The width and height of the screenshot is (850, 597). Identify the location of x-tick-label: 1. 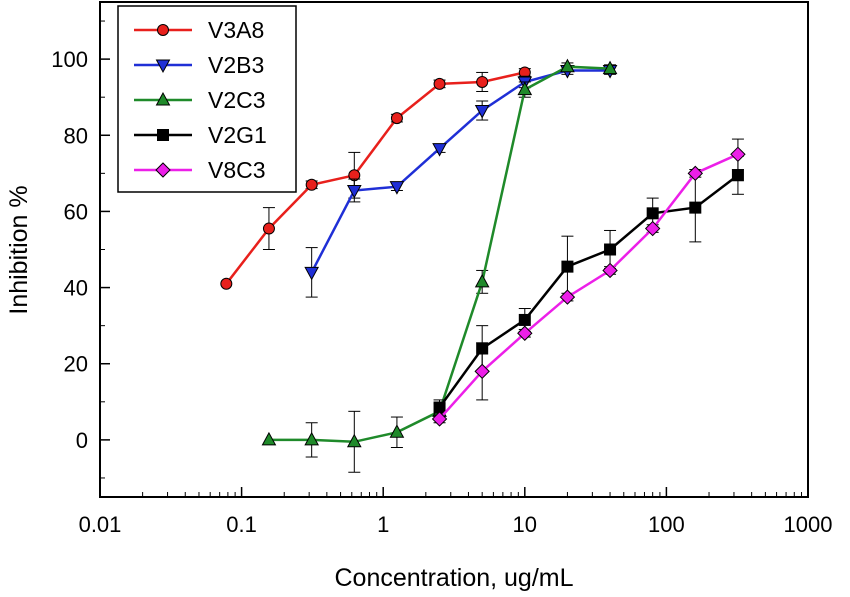
(383, 524).